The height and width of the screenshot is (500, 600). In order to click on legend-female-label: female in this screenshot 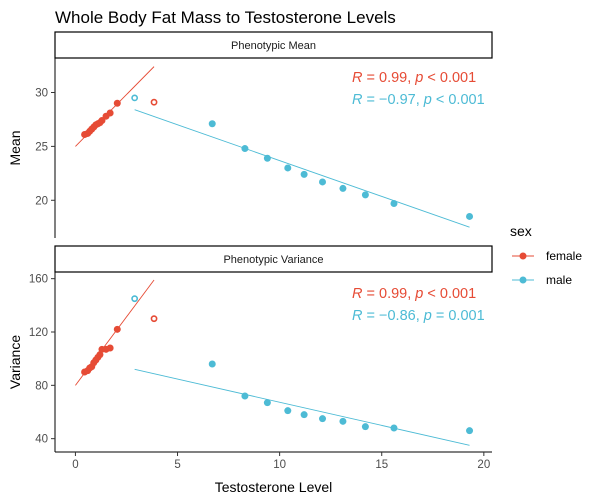, I will do `click(564, 256)`.